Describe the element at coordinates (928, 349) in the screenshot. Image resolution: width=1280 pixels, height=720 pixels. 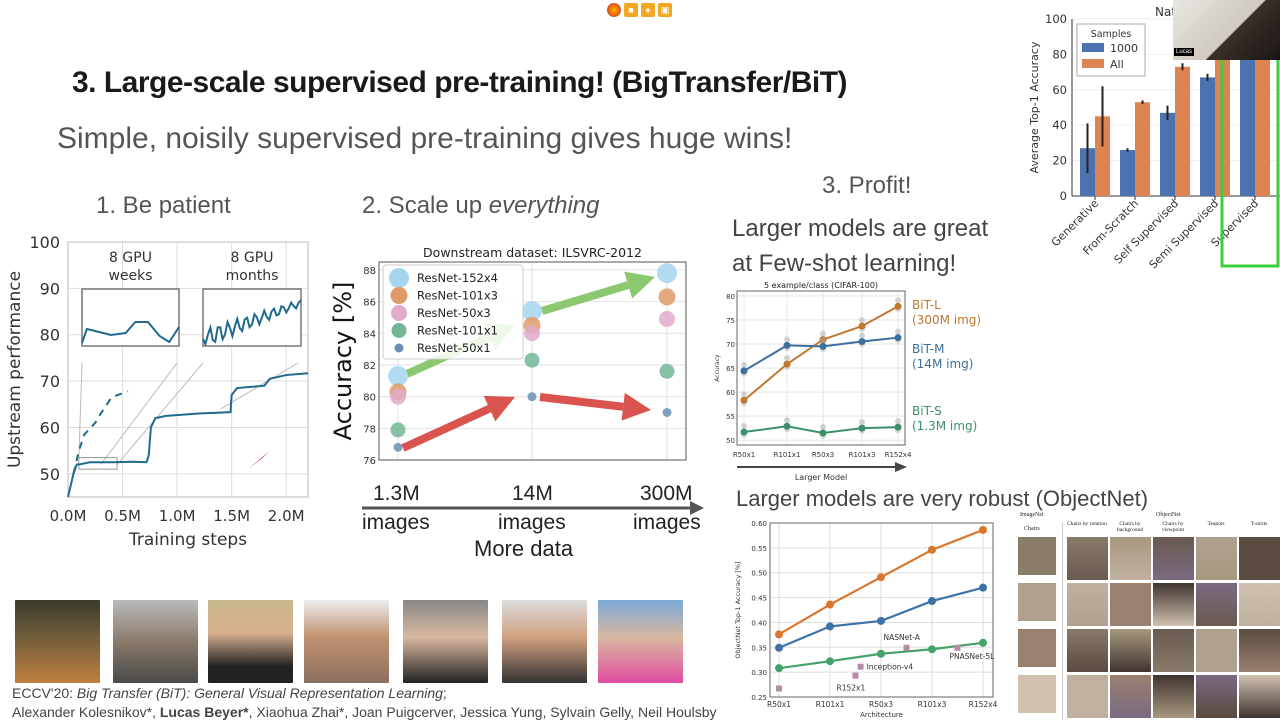
I see `series-label: BiT-M` at that location.